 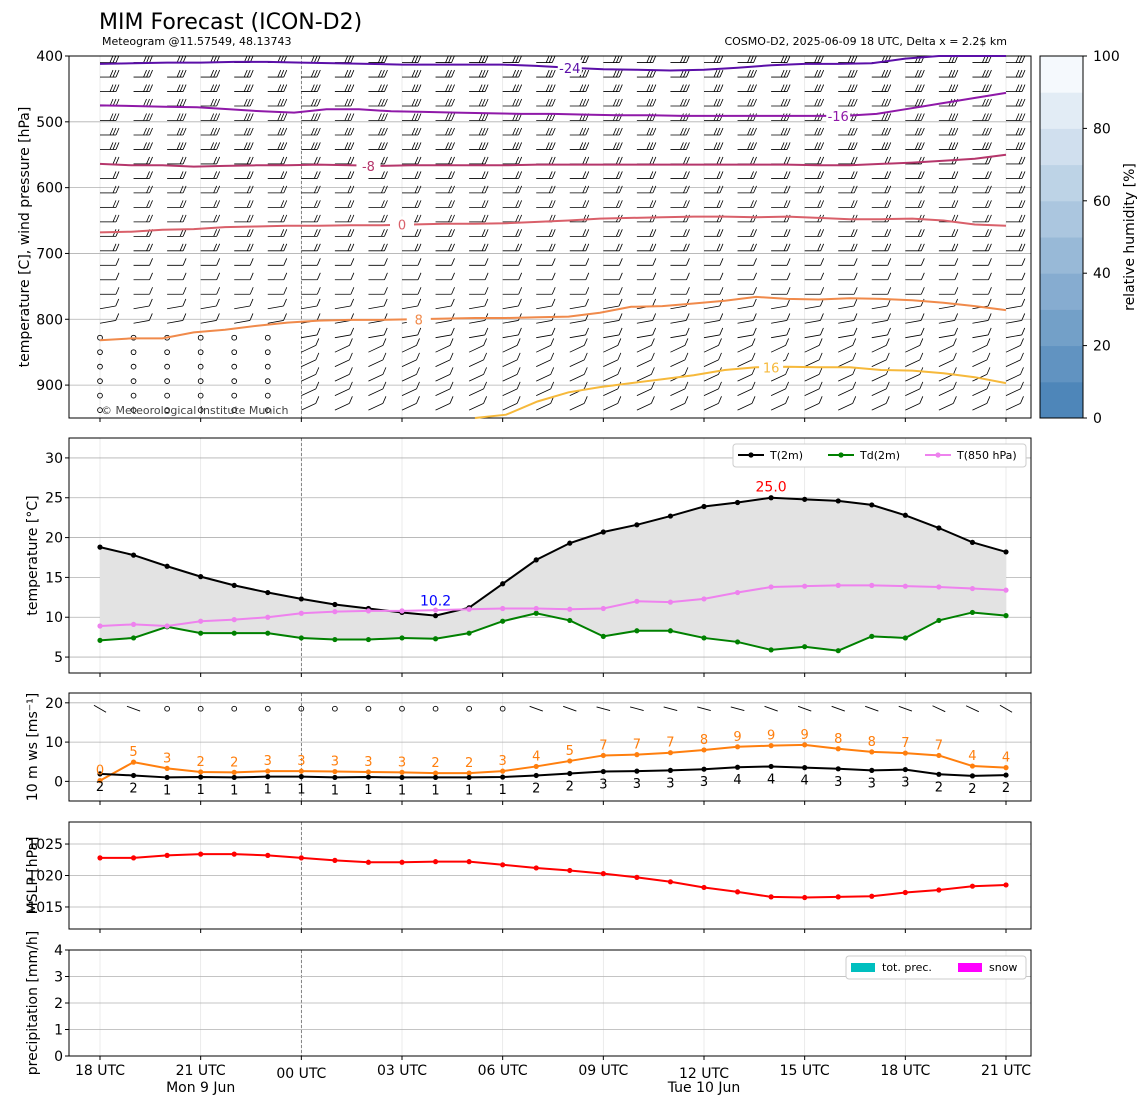 What do you see at coordinates (49, 254) in the screenshot?
I see `y-tick-label: 700` at bounding box center [49, 254].